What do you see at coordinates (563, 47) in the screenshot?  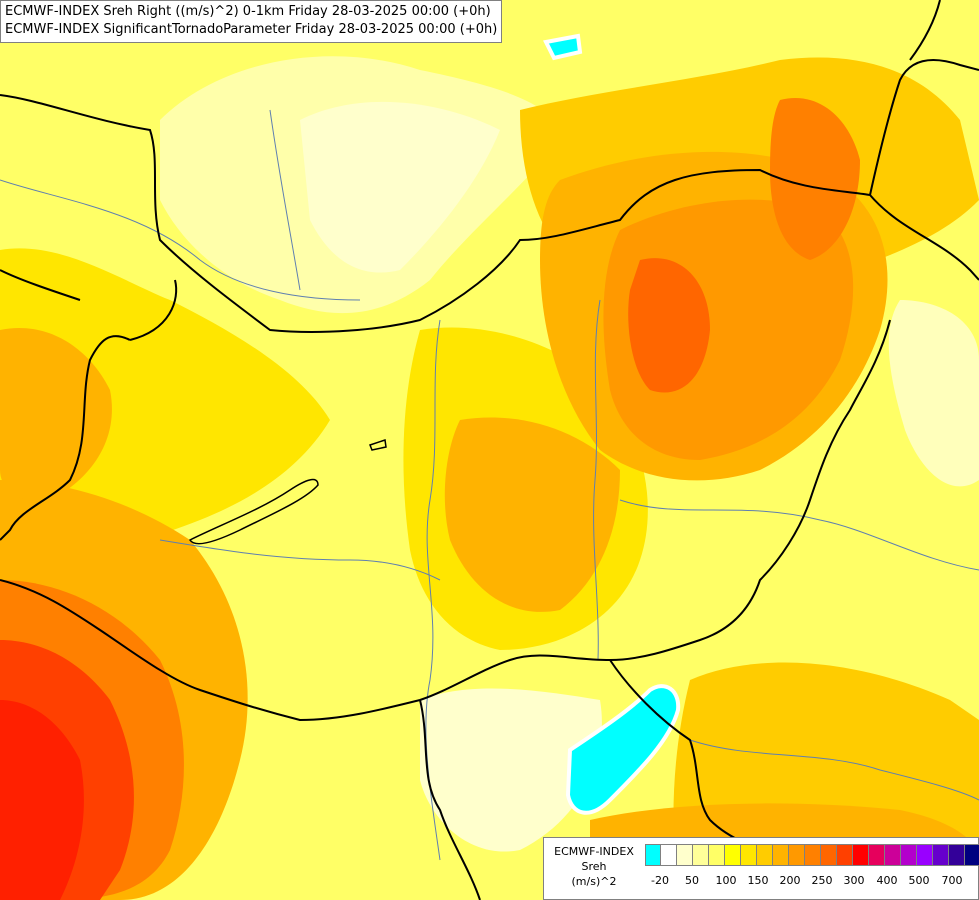 I see `field-cyan-north` at bounding box center [563, 47].